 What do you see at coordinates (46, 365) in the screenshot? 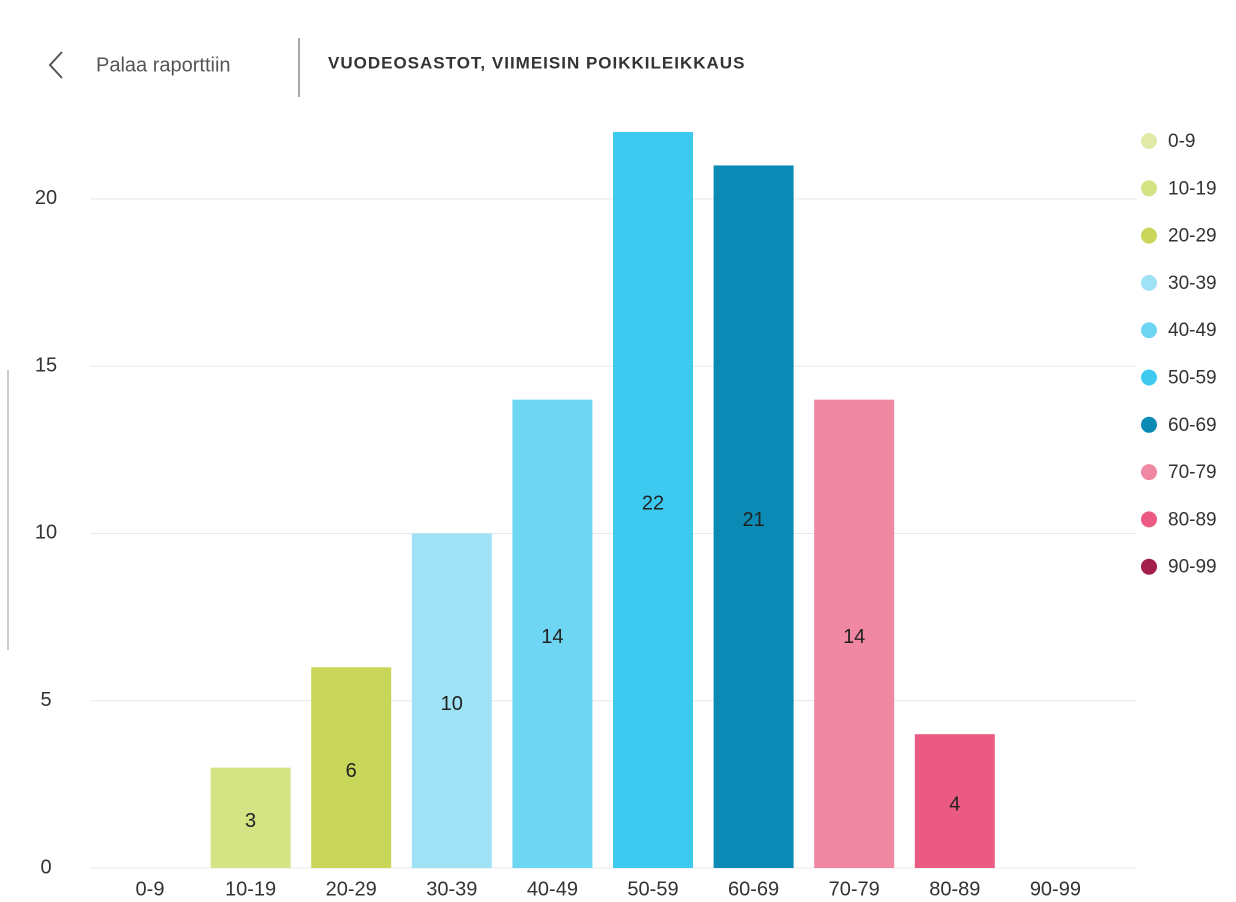
I see `y-tick-label: 15` at bounding box center [46, 365].